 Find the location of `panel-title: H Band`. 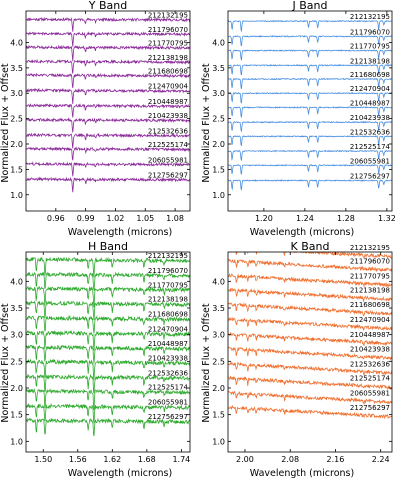

panel-title: H Band is located at coordinates (108, 246).